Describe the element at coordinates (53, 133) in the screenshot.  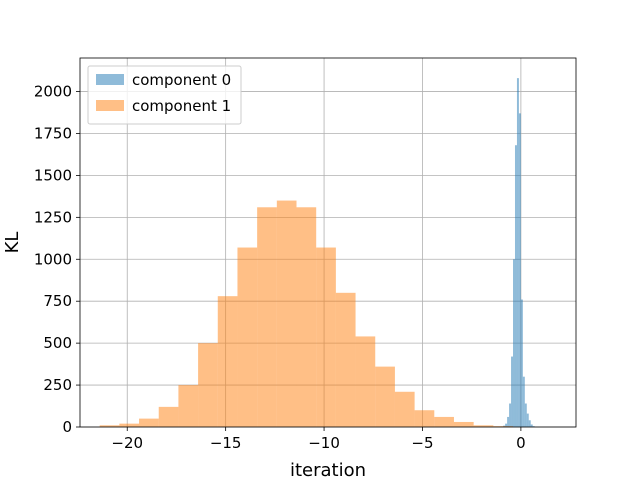
I see `y-tick-label: 1750` at that location.